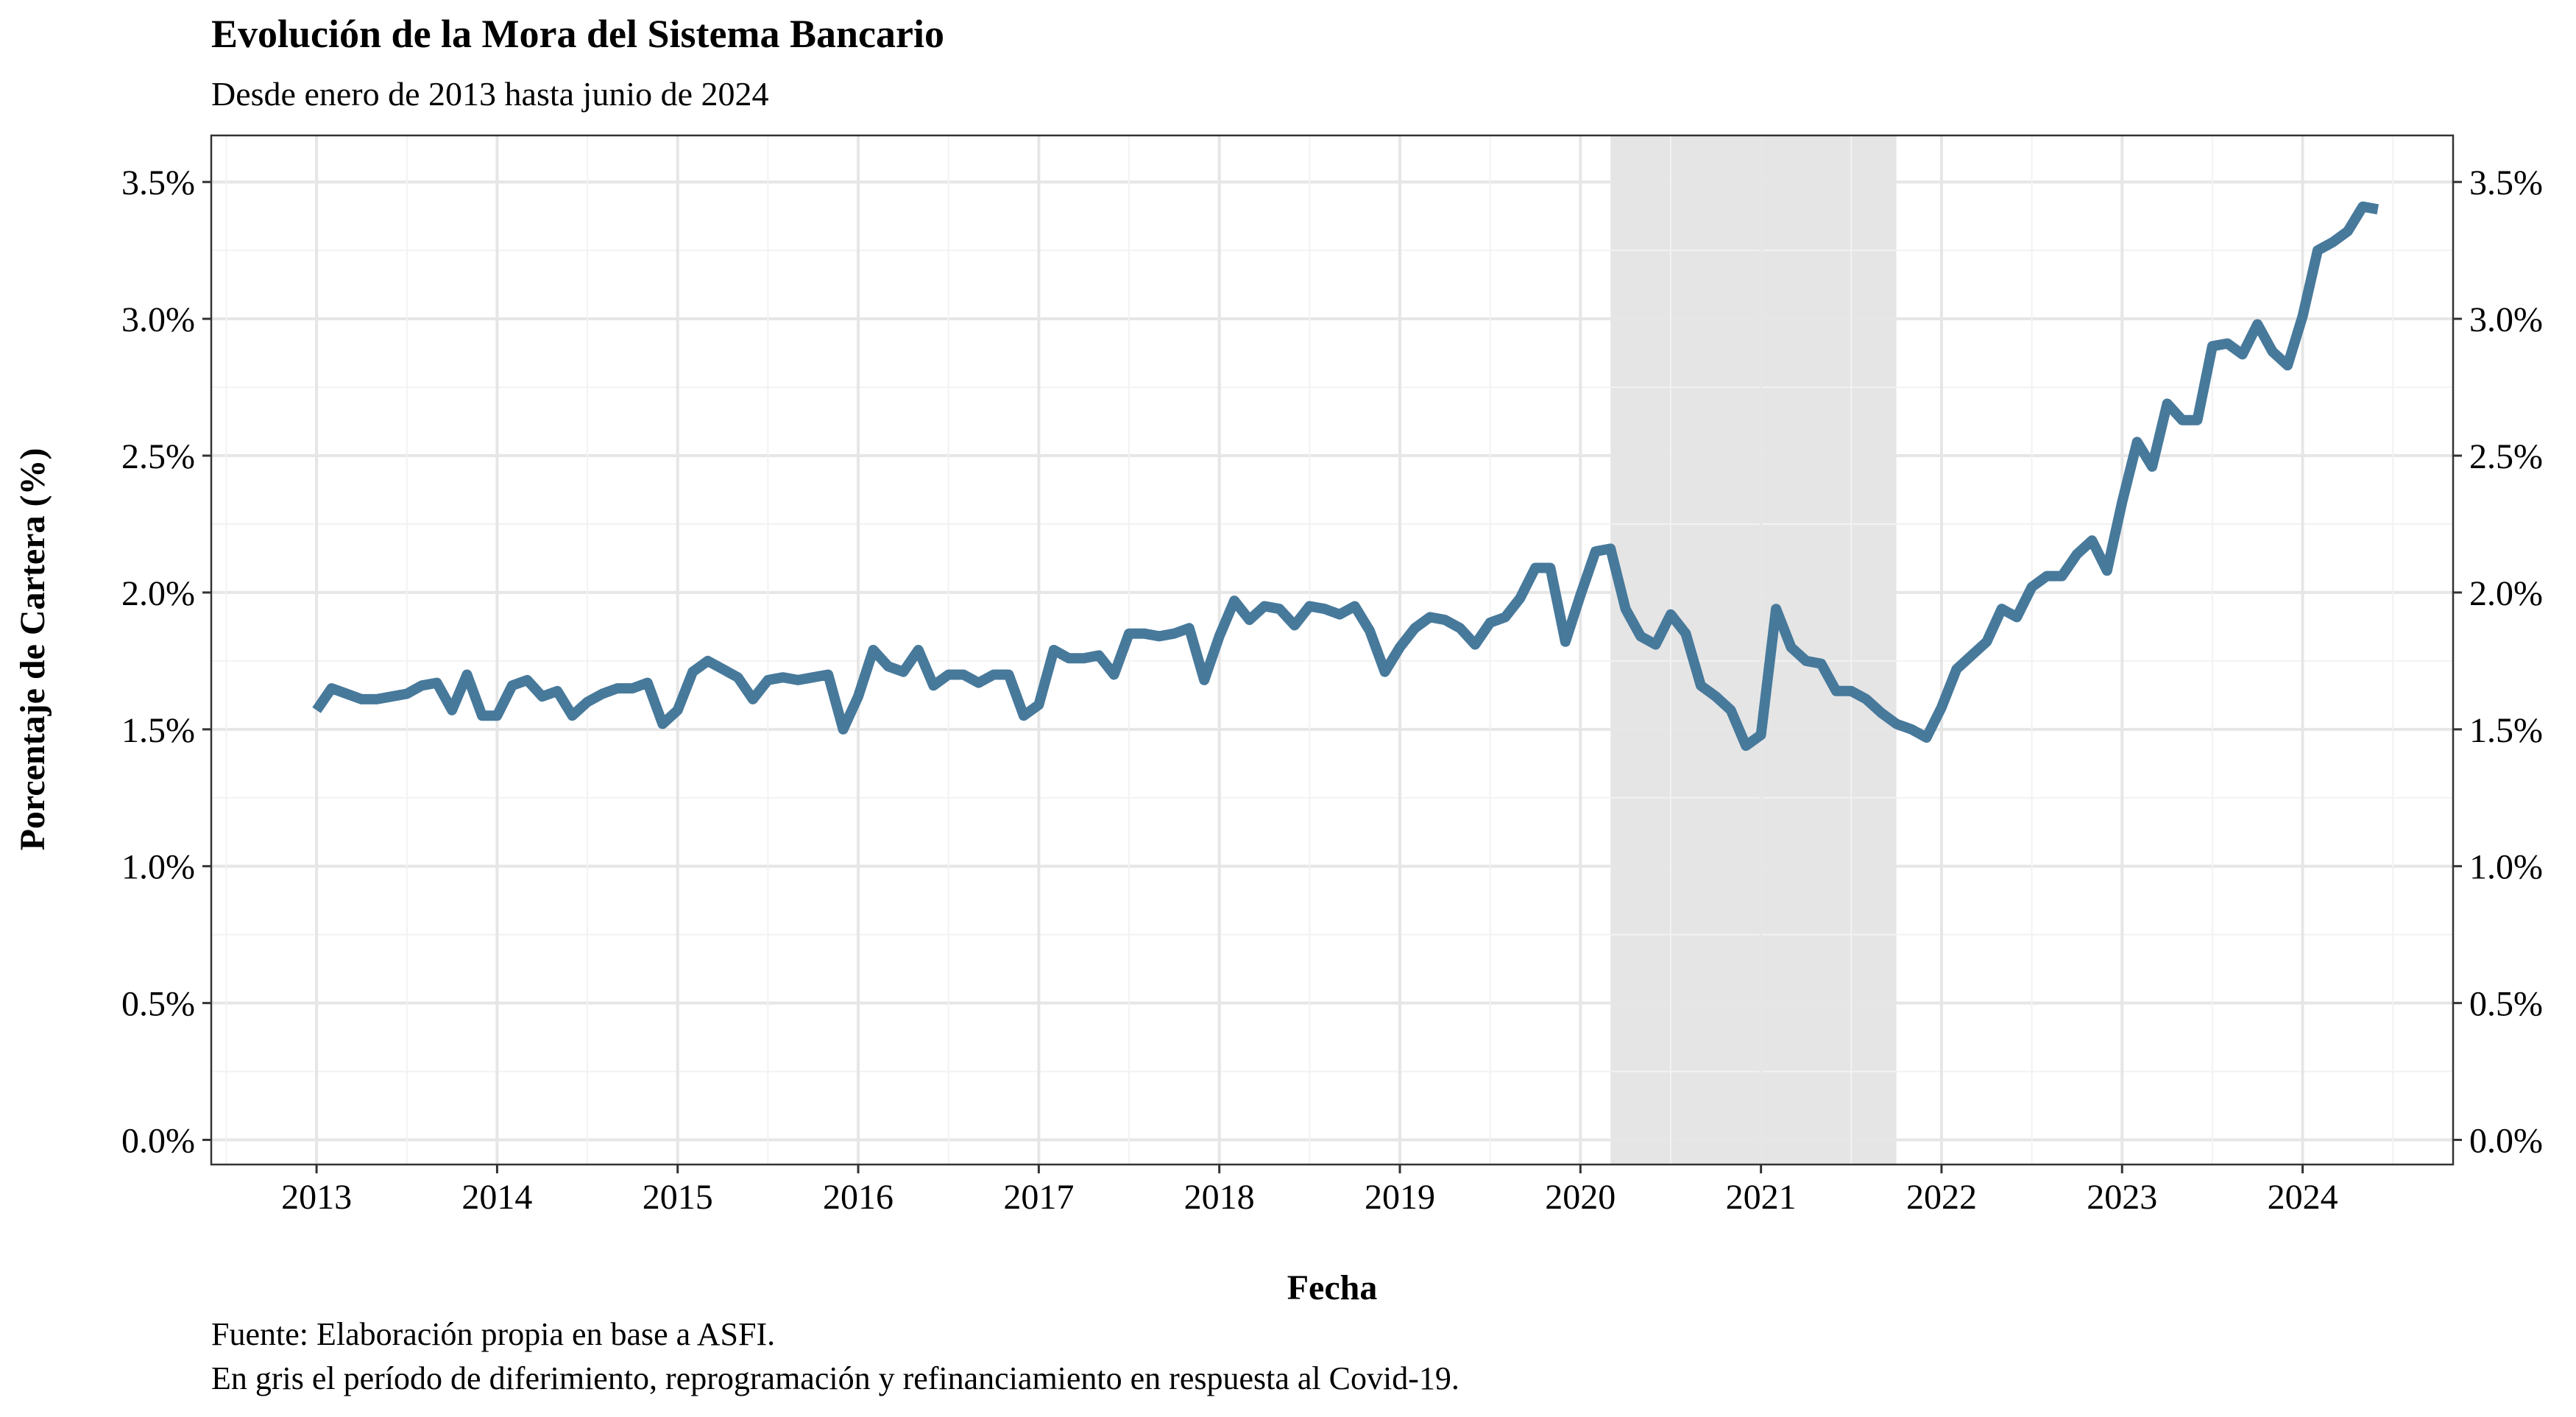 This screenshot has height=1417, width=2576. What do you see at coordinates (2498, 662) in the screenshot?
I see `y-axis-right: 0.0% 0.5% 1.0% 1.5% 2.0% 2.5% 3.0% 3.5%` at bounding box center [2498, 662].